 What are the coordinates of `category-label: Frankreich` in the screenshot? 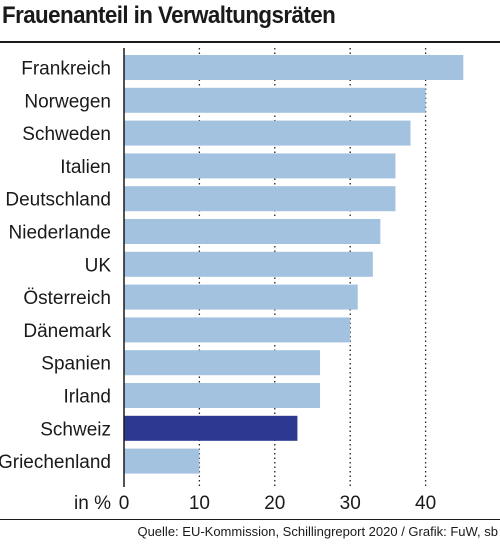 It's located at (66, 69).